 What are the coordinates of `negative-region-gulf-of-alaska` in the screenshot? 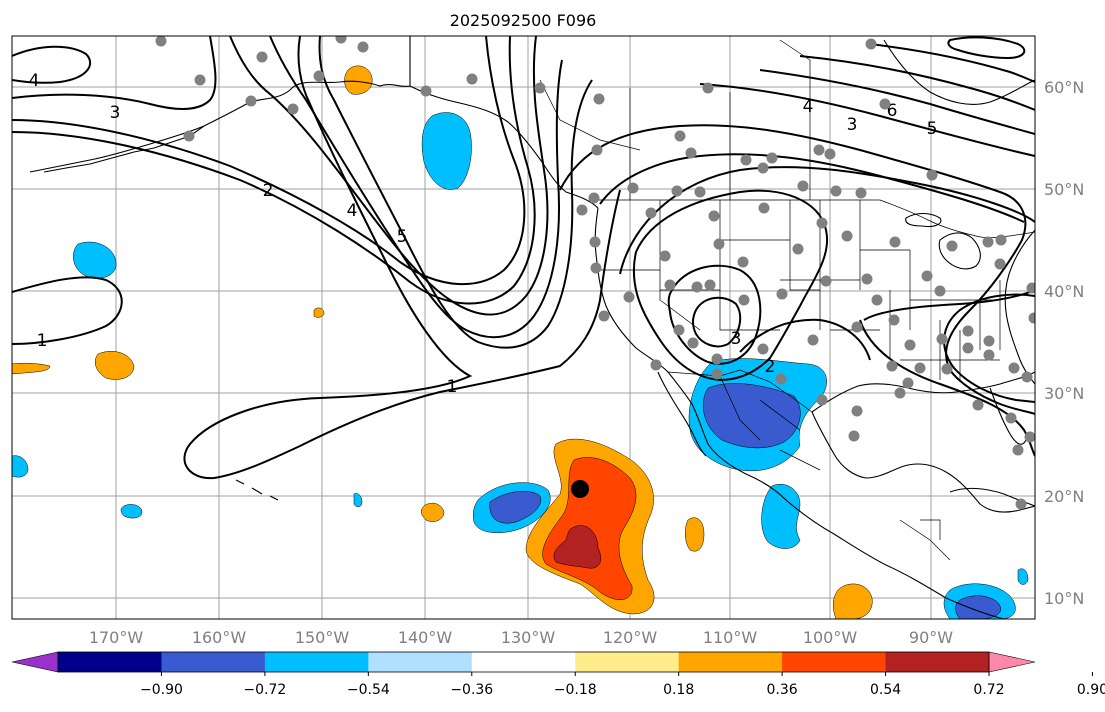 It's located at (446, 151).